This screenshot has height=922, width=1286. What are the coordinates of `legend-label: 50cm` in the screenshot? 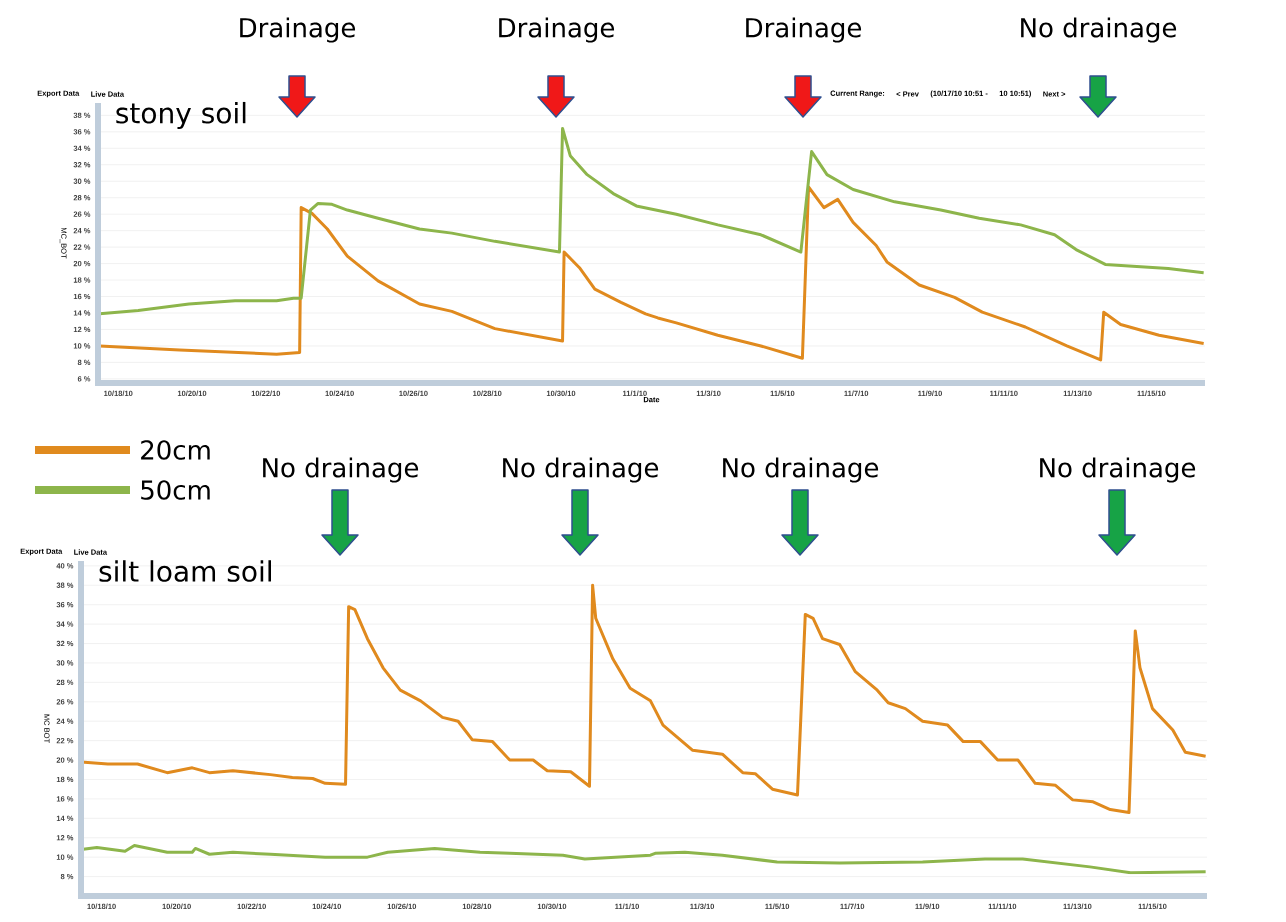 It's located at (175, 490).